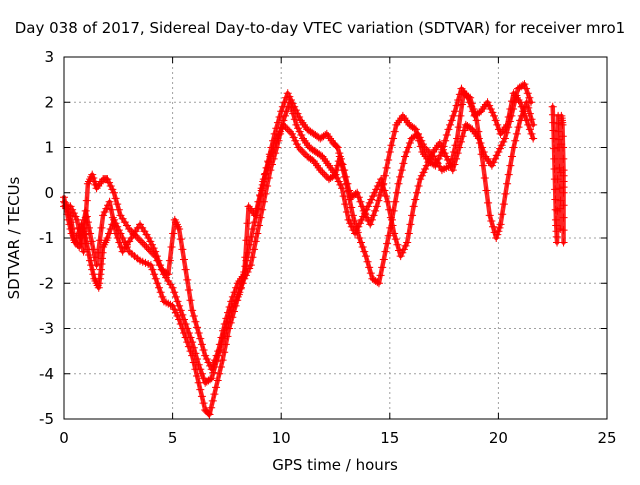 The width and height of the screenshot is (640, 485). Describe the element at coordinates (498, 438) in the screenshot. I see `x-tick-label: 20` at that location.